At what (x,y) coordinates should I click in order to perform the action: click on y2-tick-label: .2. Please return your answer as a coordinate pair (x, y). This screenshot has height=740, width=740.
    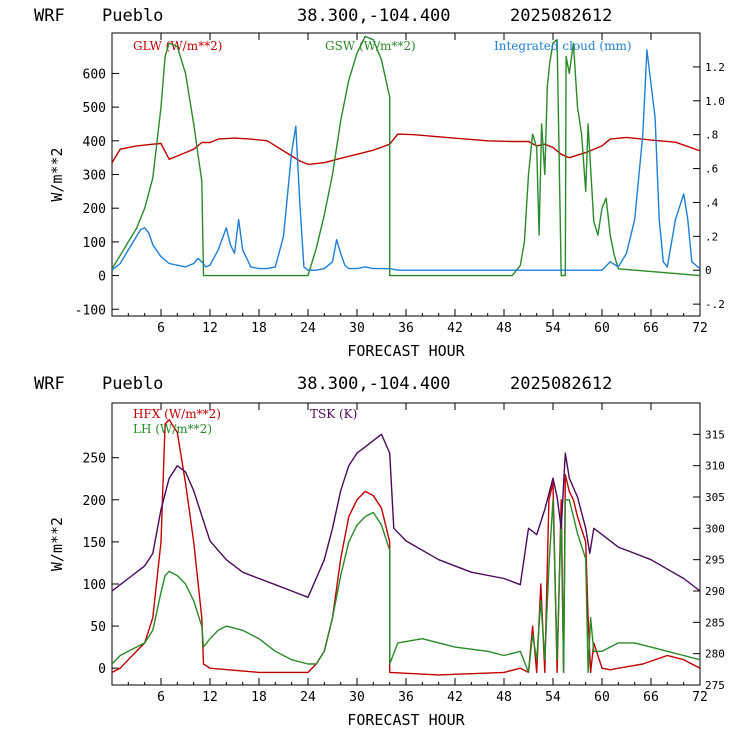
    Looking at the image, I should click on (711, 236).